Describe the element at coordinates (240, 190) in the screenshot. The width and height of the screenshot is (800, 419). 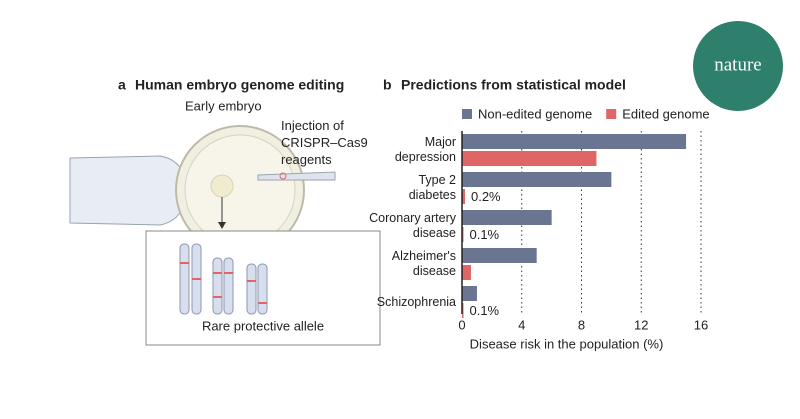
I see `embryo-inner` at that location.